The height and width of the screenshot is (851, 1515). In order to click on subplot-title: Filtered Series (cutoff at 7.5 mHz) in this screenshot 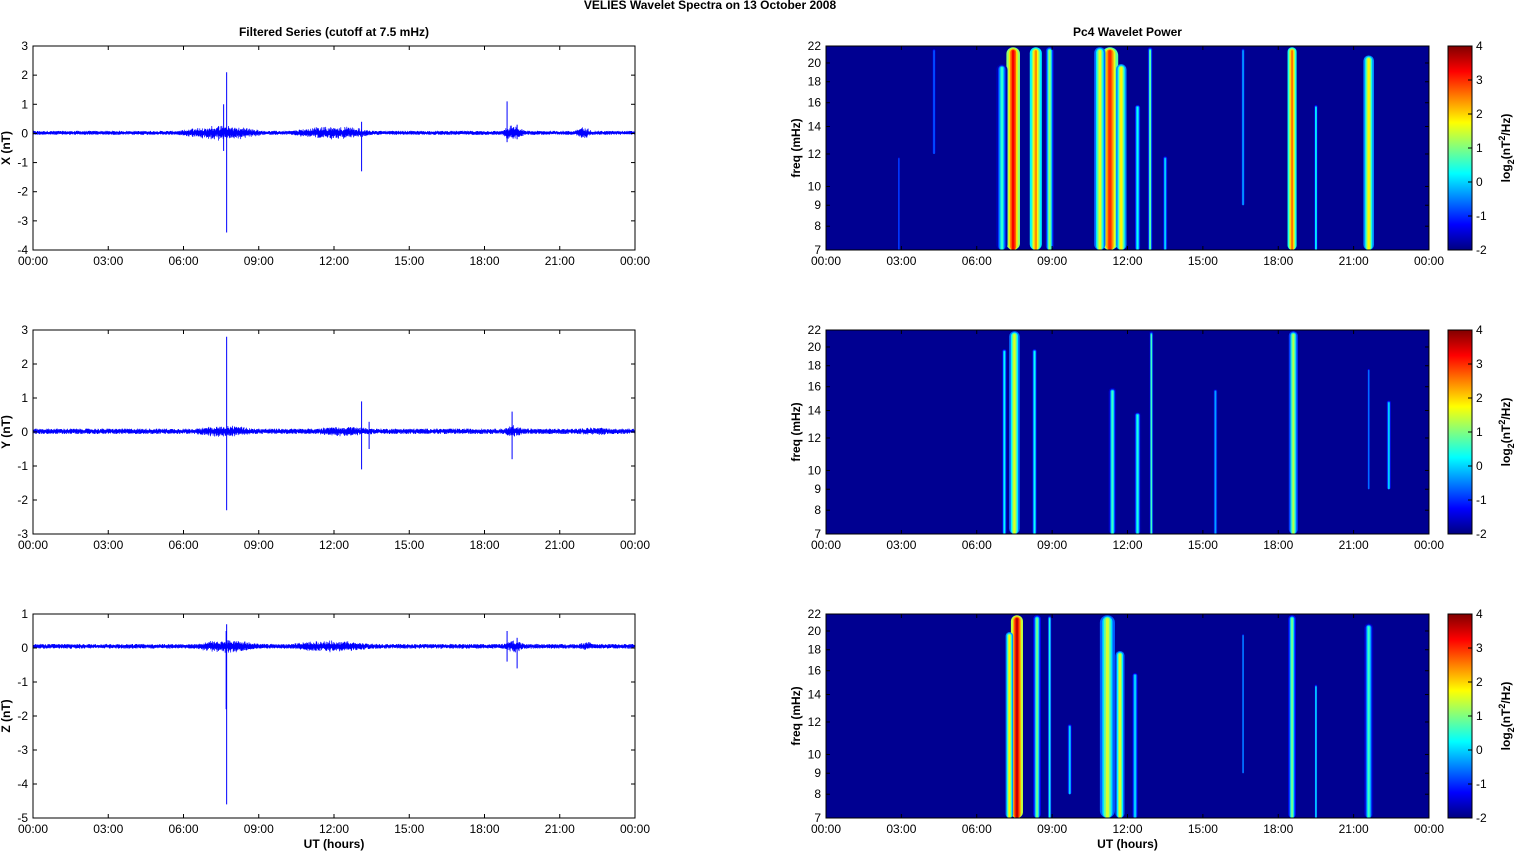, I will do `click(334, 32)`.